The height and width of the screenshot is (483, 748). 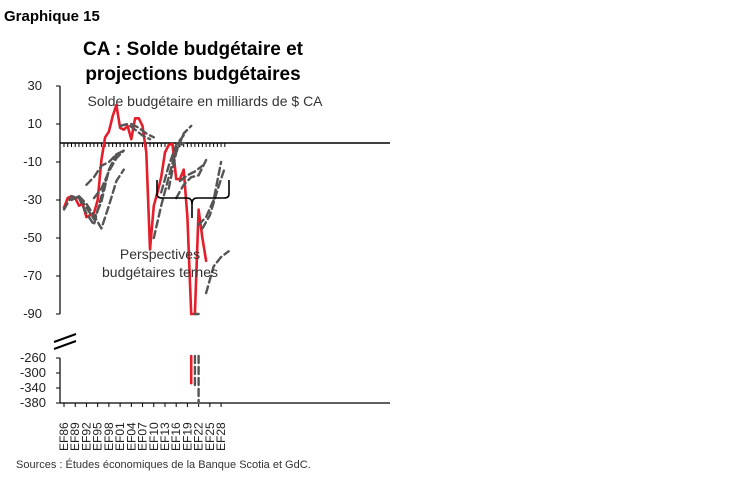 I want to click on series-group, so click(x=146, y=254).